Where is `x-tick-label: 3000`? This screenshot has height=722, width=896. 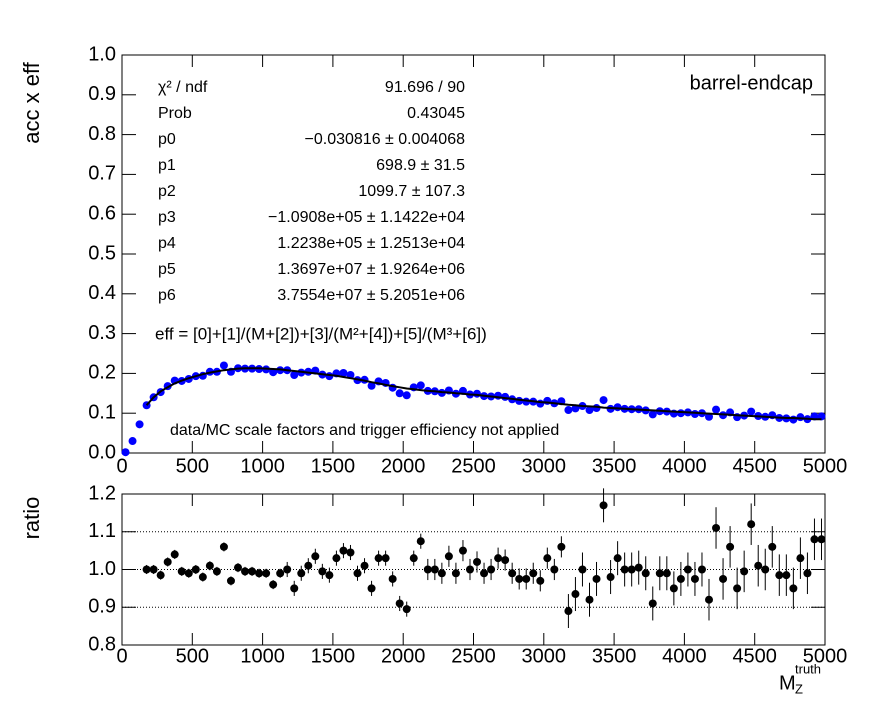
x-tick-label: 3000 is located at coordinates (544, 656).